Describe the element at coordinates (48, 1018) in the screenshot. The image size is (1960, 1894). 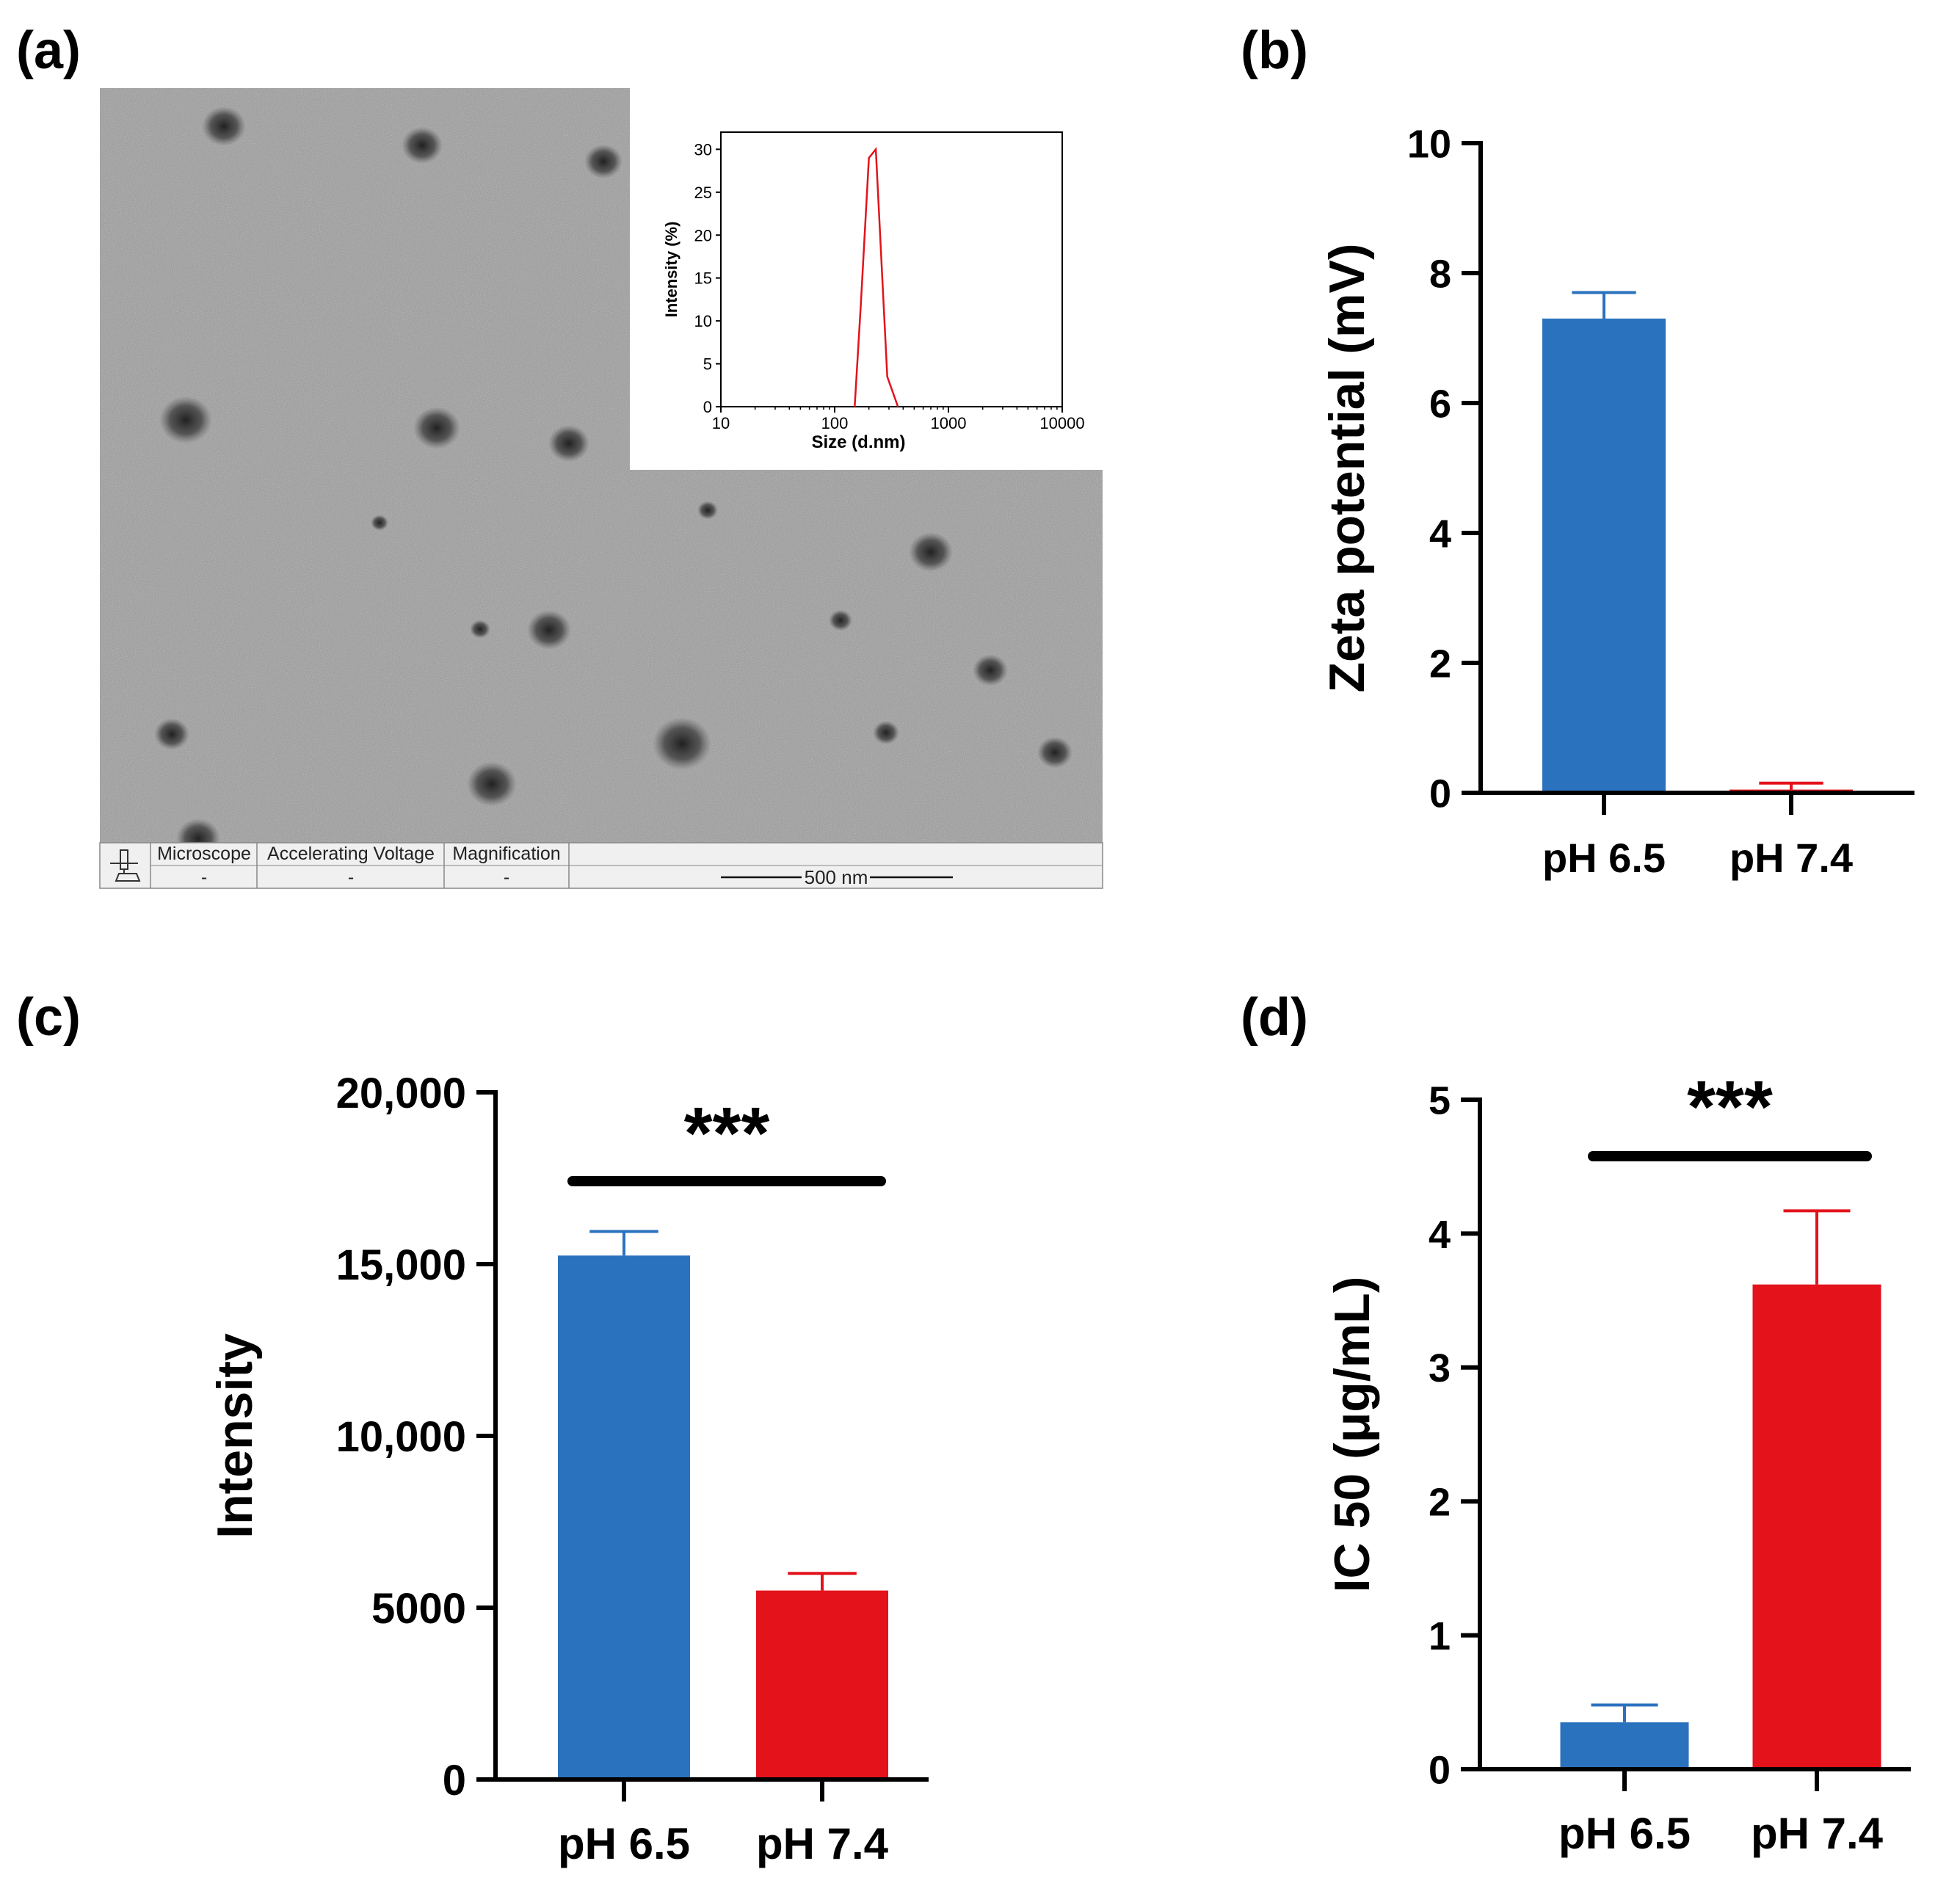
I see `panel-c-label: (c)` at that location.